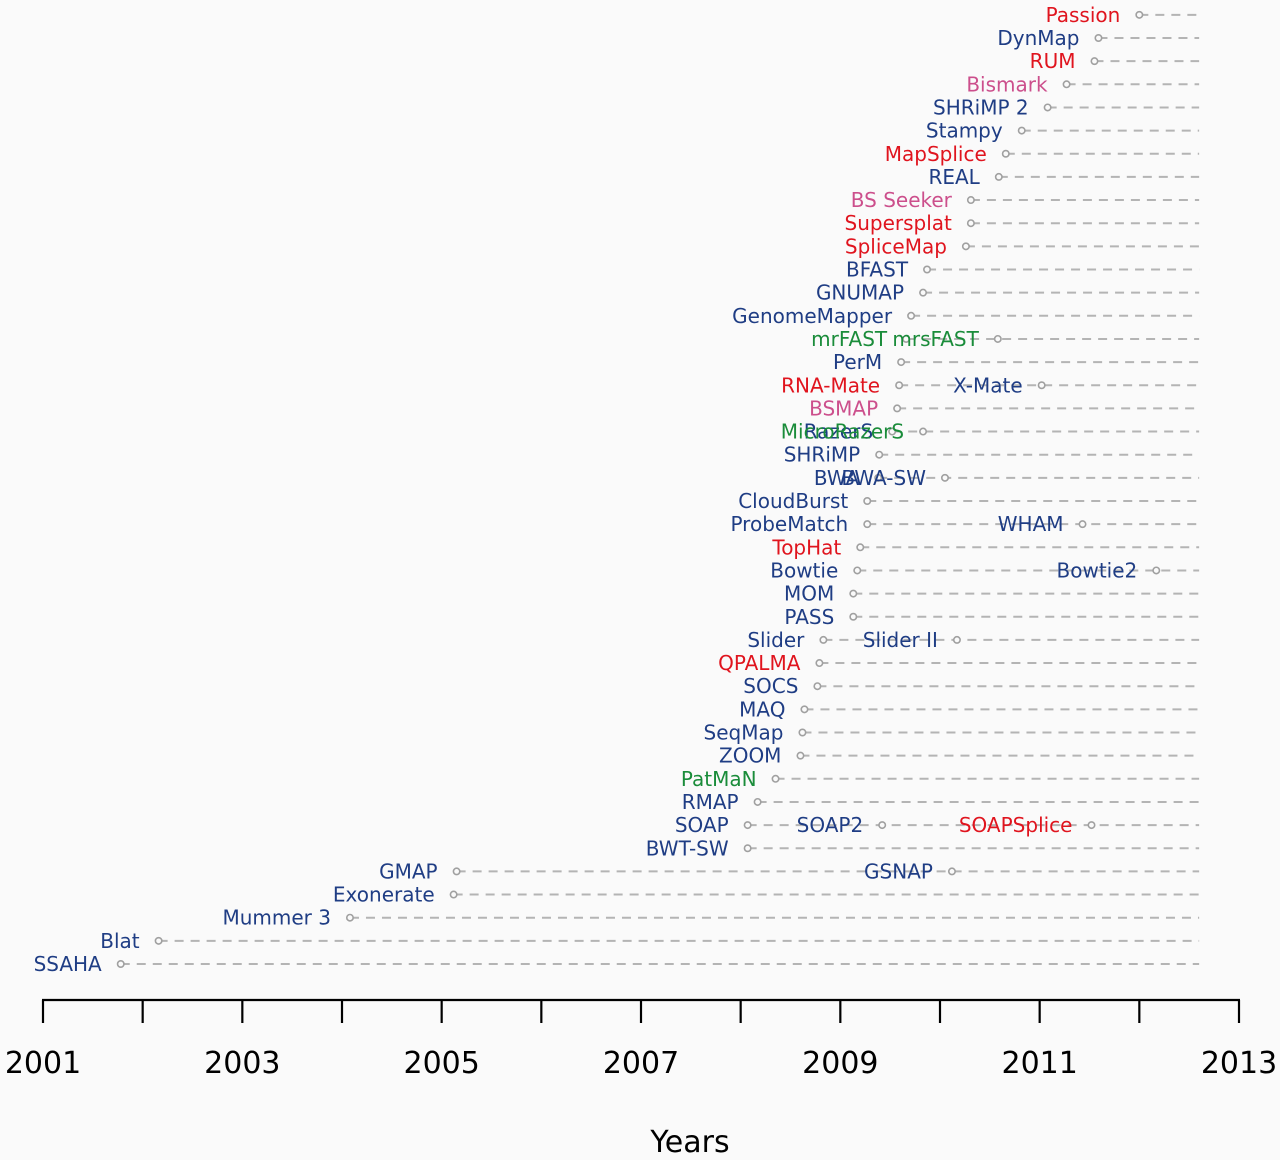 Image resolution: width=1280 pixels, height=1160 pixels. Describe the element at coordinates (857, 570) in the screenshot. I see `release-point-bowtie` at that location.